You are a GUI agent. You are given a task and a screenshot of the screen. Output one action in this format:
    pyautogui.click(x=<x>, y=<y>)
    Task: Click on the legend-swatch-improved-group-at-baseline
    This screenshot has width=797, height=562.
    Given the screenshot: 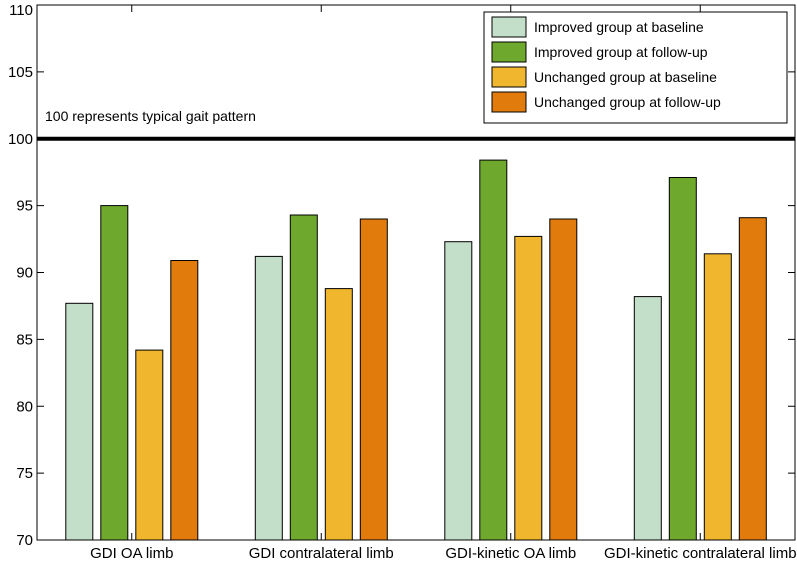 What is the action you would take?
    pyautogui.click(x=509, y=27)
    